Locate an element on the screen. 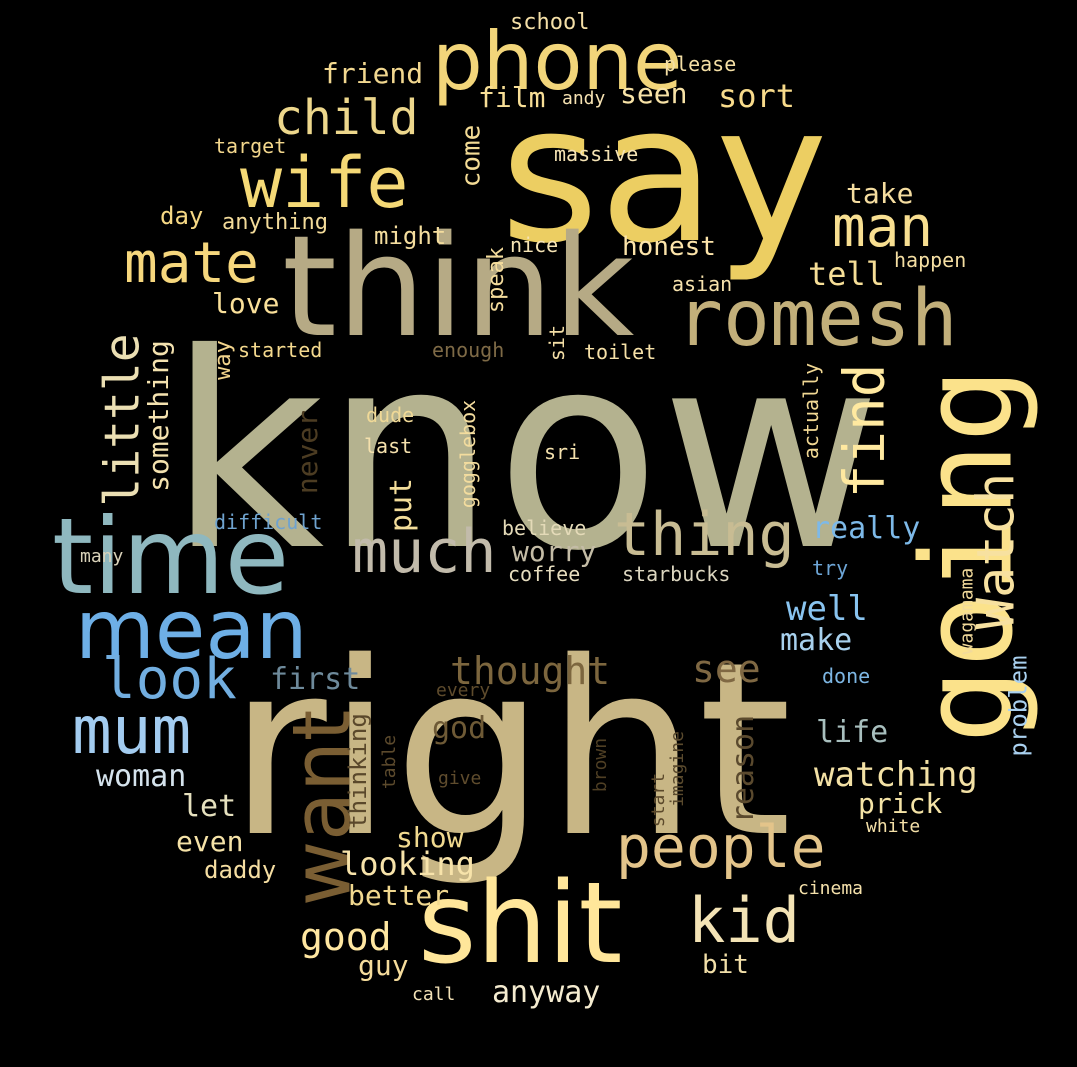  word-make: make is located at coordinates (816, 640).